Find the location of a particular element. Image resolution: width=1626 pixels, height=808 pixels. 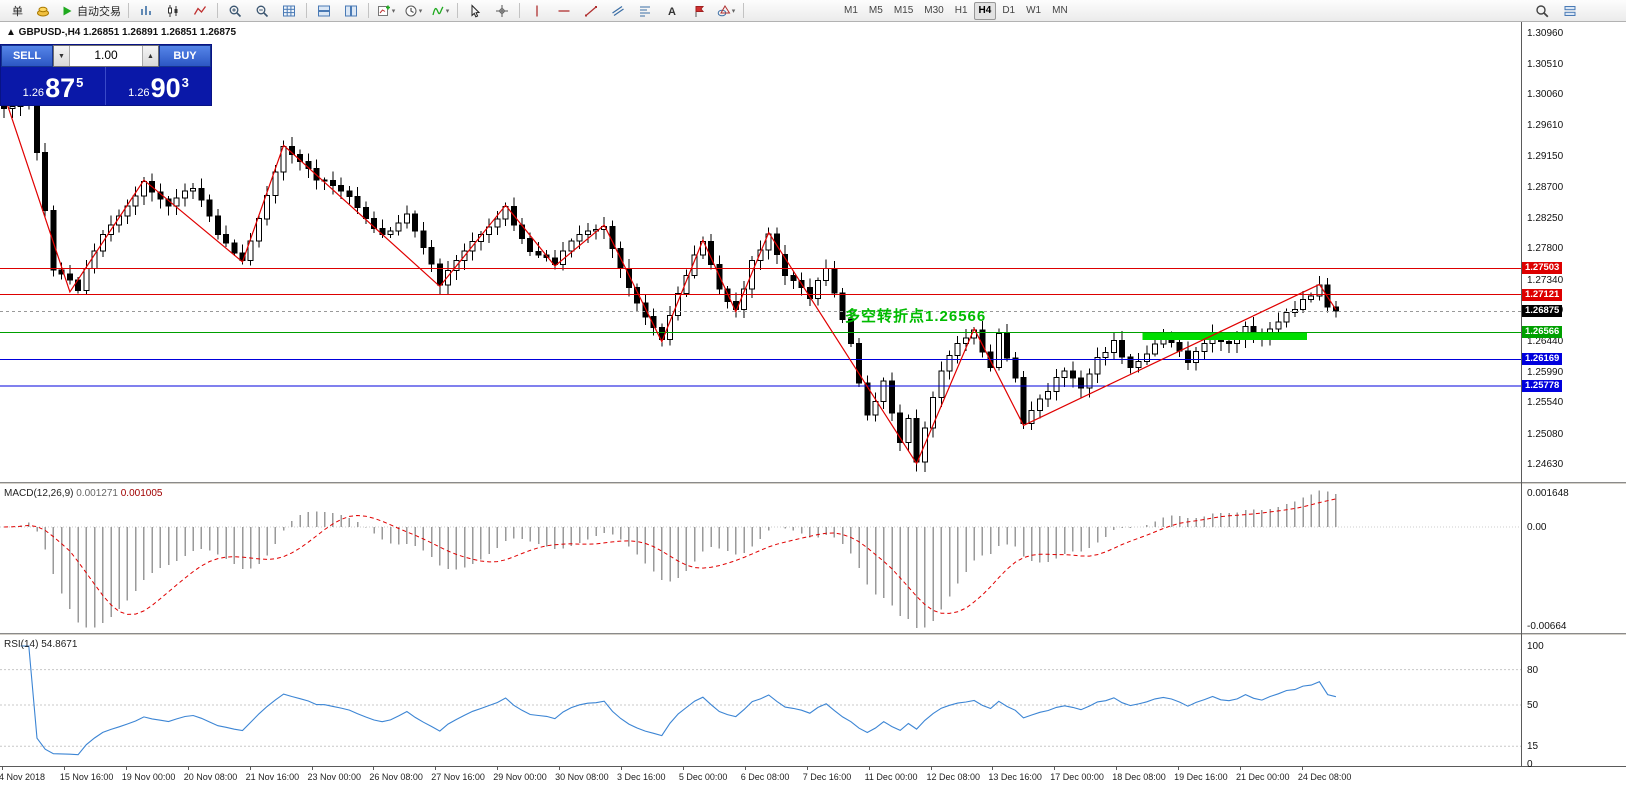

time-axis-label: 29 Nov 00:00 is located at coordinates (520, 777).